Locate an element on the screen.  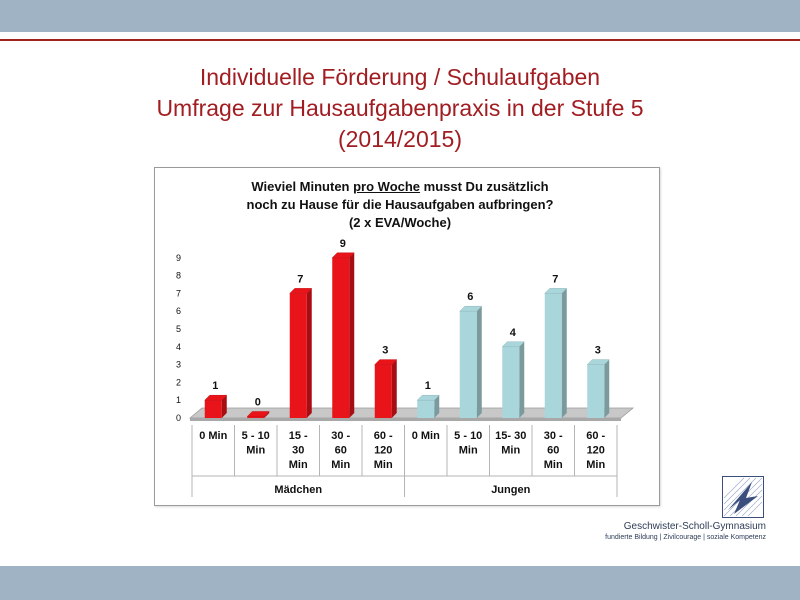
top-band is located at coordinates (400, 16).